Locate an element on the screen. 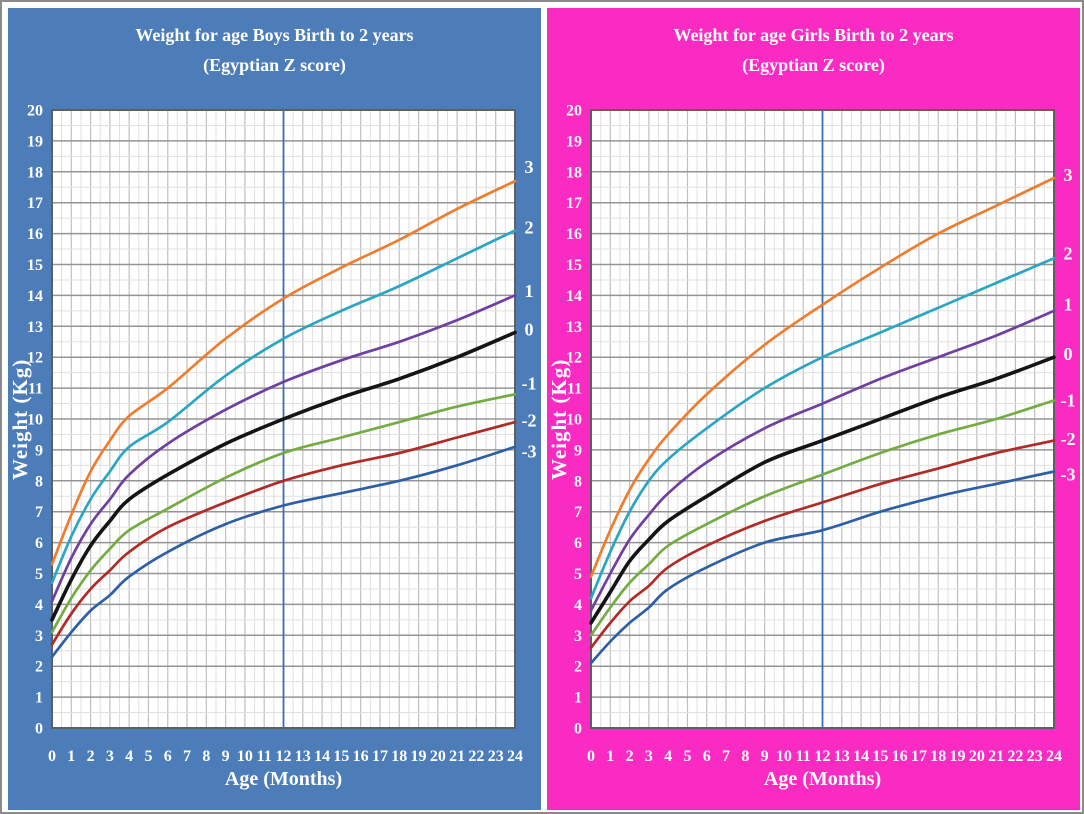 This screenshot has width=1084, height=814. x-tick-label: 4 is located at coordinates (129, 756).